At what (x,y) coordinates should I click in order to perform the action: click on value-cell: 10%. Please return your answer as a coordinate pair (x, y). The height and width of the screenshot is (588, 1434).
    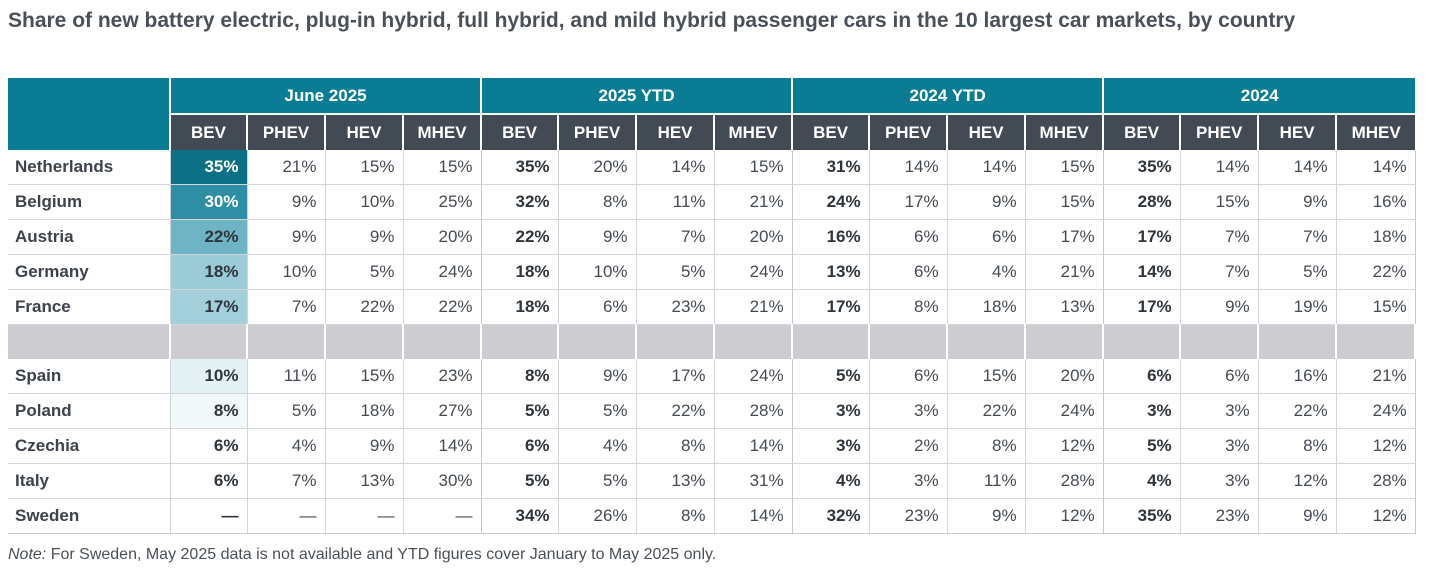
    Looking at the image, I should click on (597, 272).